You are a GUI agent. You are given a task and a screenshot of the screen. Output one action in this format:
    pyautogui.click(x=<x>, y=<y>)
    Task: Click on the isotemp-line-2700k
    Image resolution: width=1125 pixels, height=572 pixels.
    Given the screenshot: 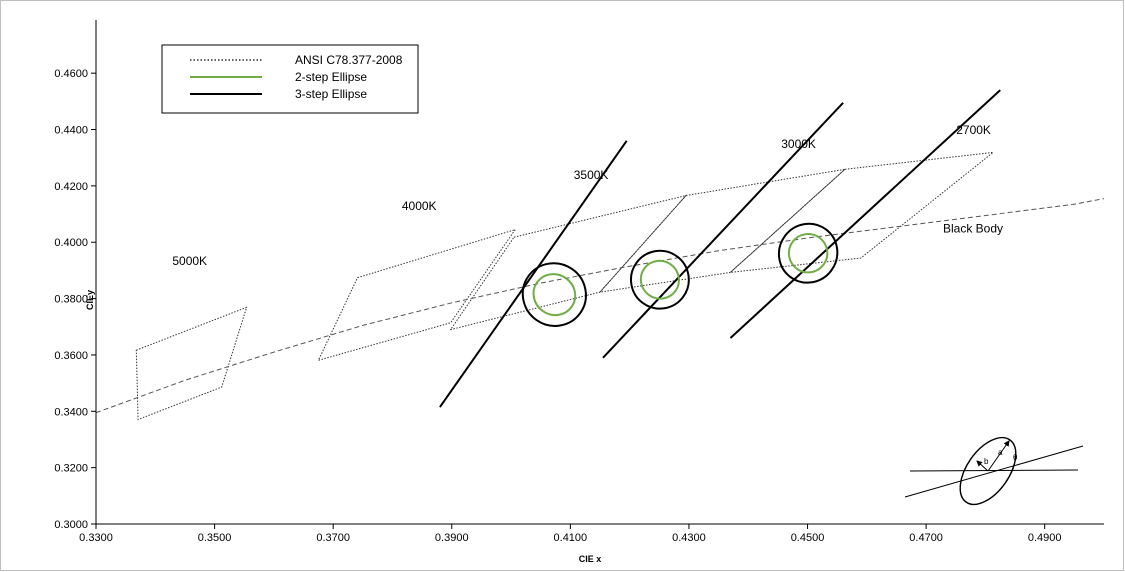 What is the action you would take?
    pyautogui.click(x=865, y=214)
    